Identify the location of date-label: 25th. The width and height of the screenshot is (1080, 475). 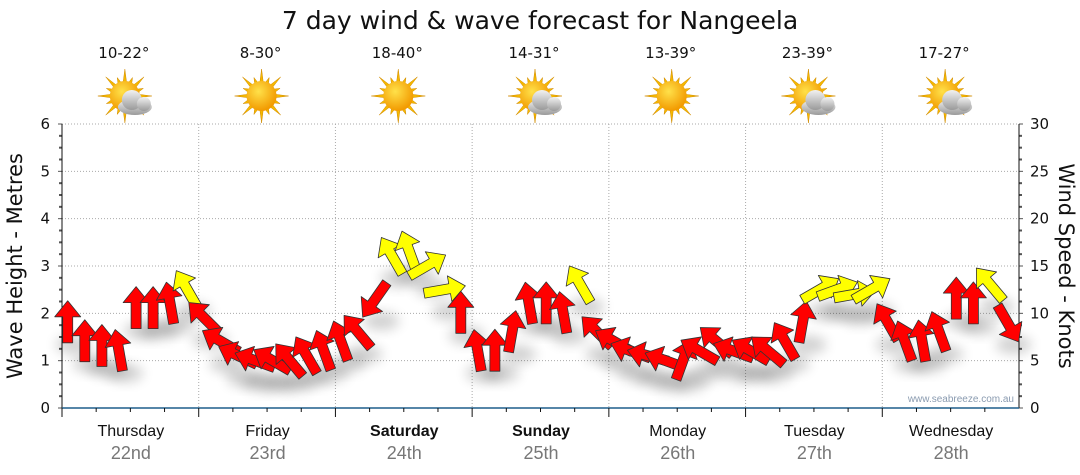
(540, 453).